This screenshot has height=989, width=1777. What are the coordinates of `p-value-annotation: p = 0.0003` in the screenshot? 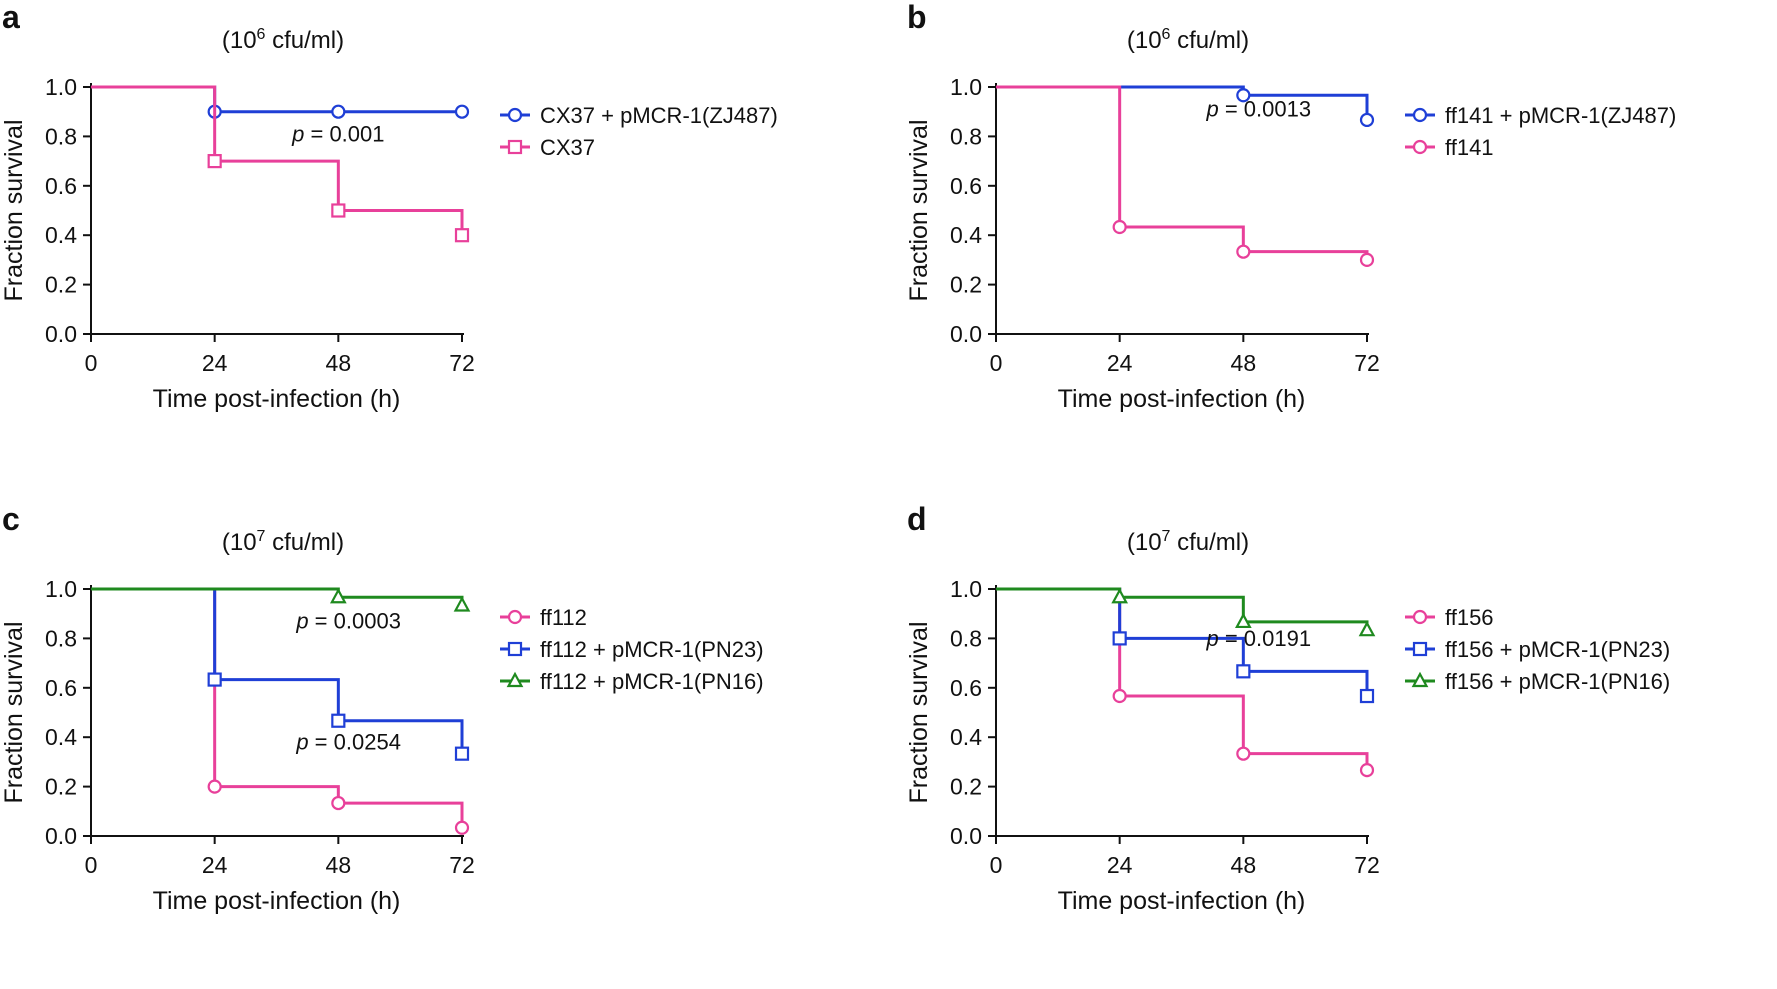 It's located at (348, 621).